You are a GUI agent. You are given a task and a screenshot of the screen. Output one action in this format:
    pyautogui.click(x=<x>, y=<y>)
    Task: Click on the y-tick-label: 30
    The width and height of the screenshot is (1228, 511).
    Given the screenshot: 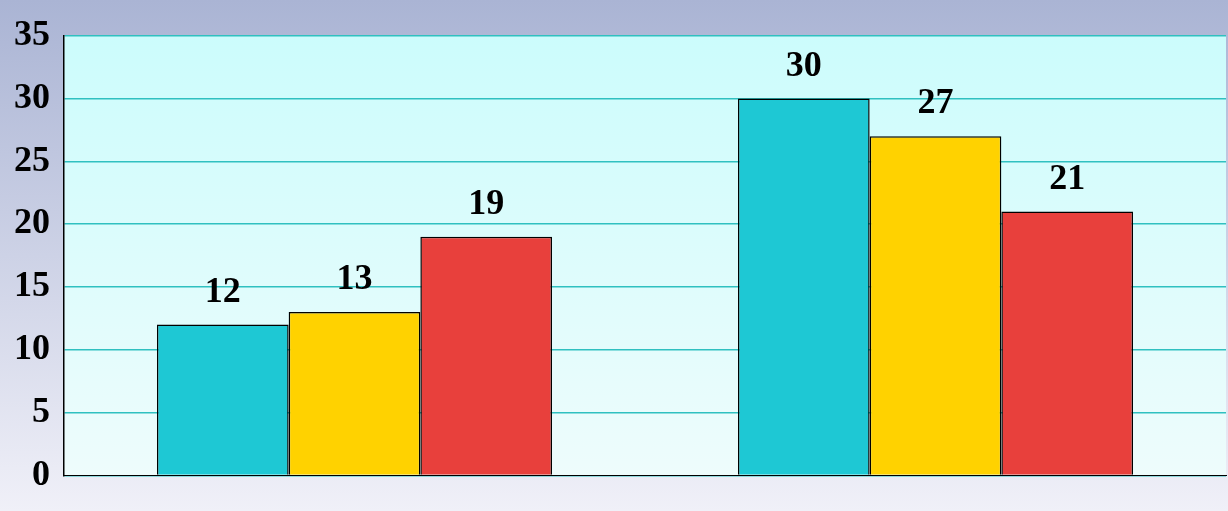 What is the action you would take?
    pyautogui.click(x=32, y=95)
    